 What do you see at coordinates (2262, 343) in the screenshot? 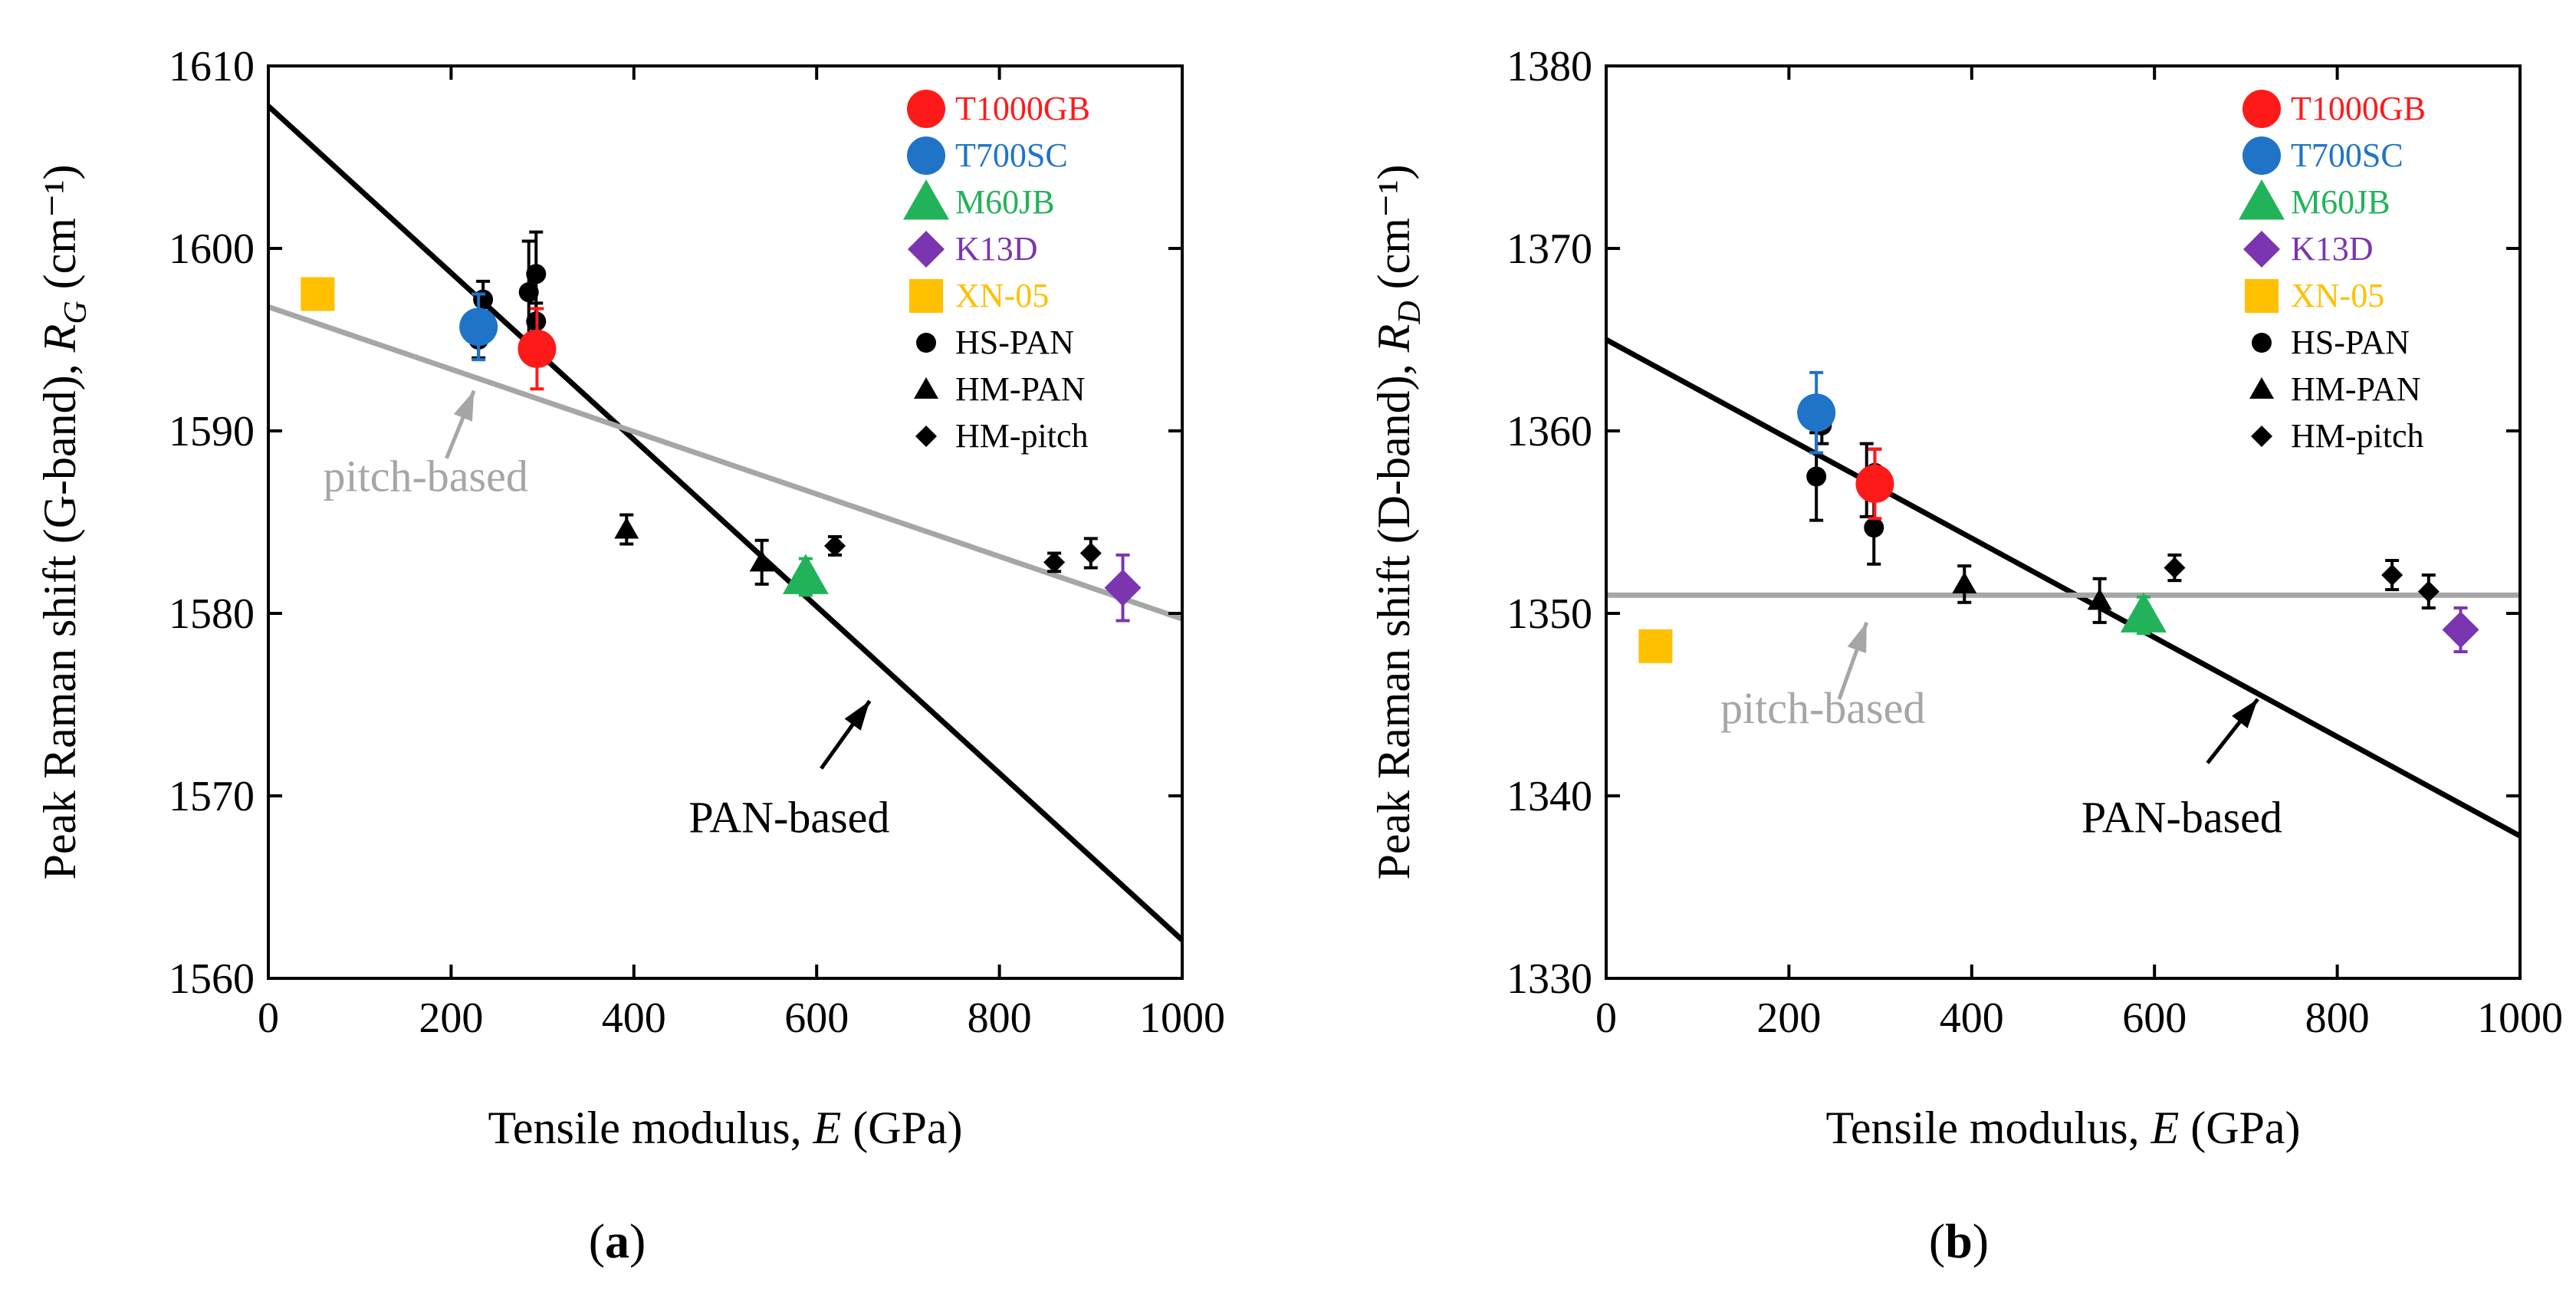
I see `legend-marker-hspan` at bounding box center [2262, 343].